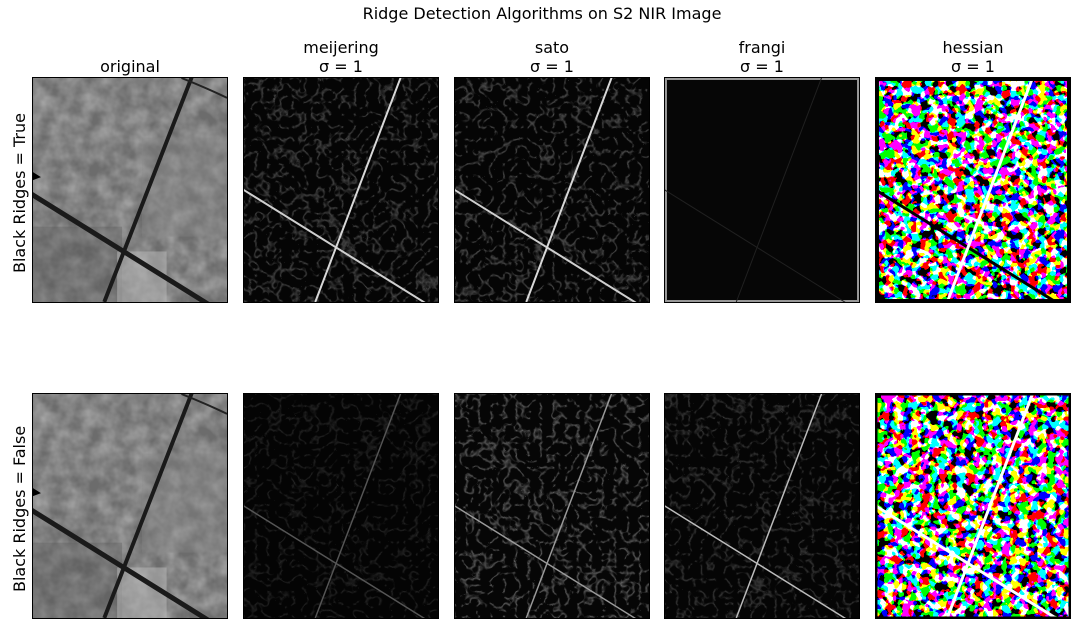 The image size is (1084, 633). I want to click on panel-hessian-black-false, so click(973, 506).